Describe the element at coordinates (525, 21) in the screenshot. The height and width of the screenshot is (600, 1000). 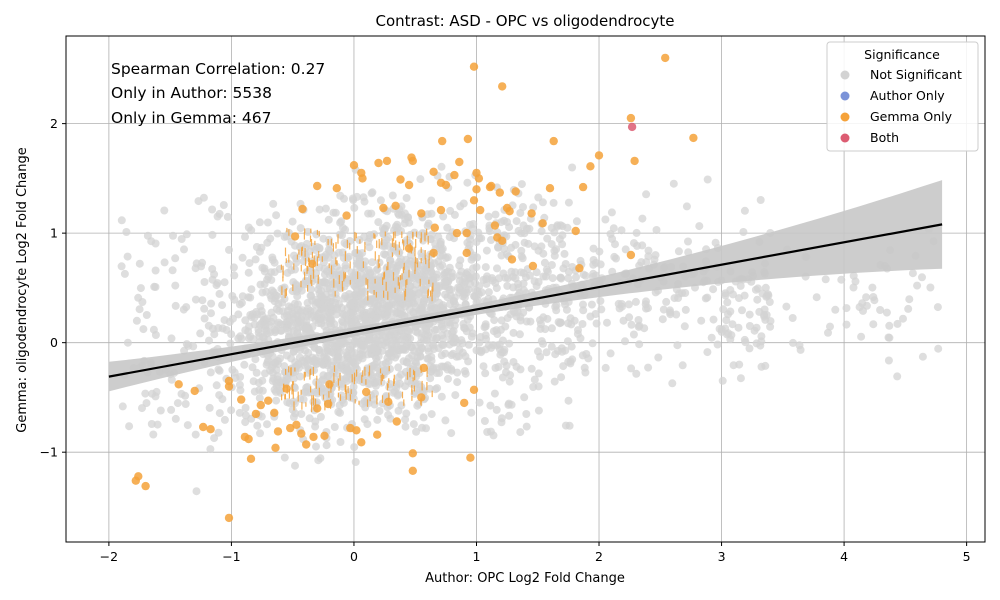
I see `chart-title: Contrast: ASD - OPC vs oligodendrocyte` at that location.